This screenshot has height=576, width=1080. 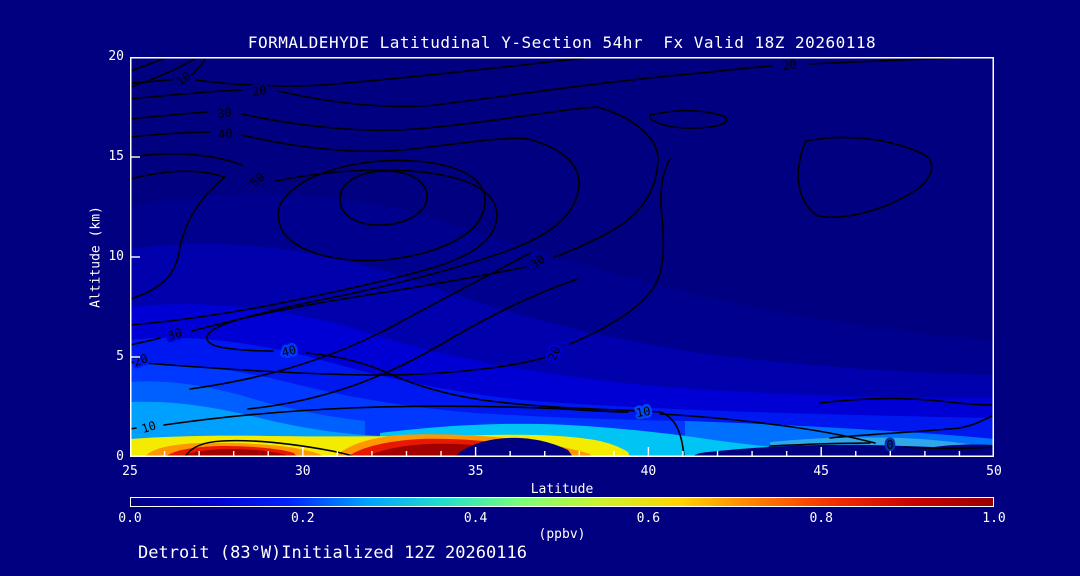 What do you see at coordinates (303, 518) in the screenshot?
I see `colorbar-tick-label: 0.2` at bounding box center [303, 518].